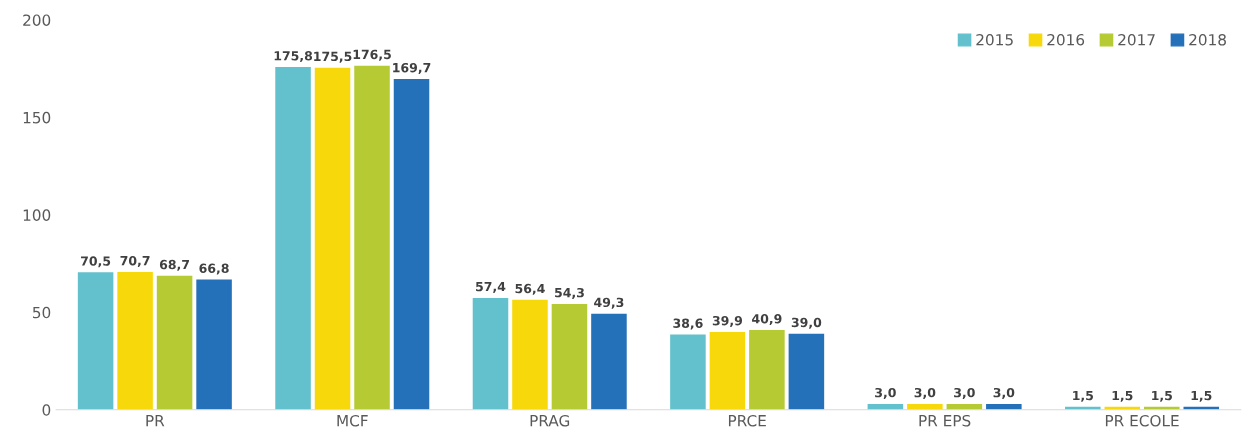 The width and height of the screenshot is (1247, 443). I want to click on legend-label: 2017, so click(1136, 39).